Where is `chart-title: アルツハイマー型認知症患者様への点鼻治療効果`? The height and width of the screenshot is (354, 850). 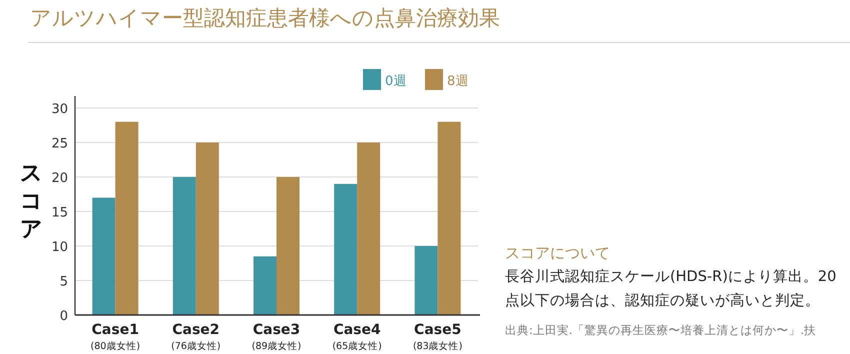 chart-title: アルツハイマー型認知症患者様への点鼻治療効果 is located at coordinates (265, 18).